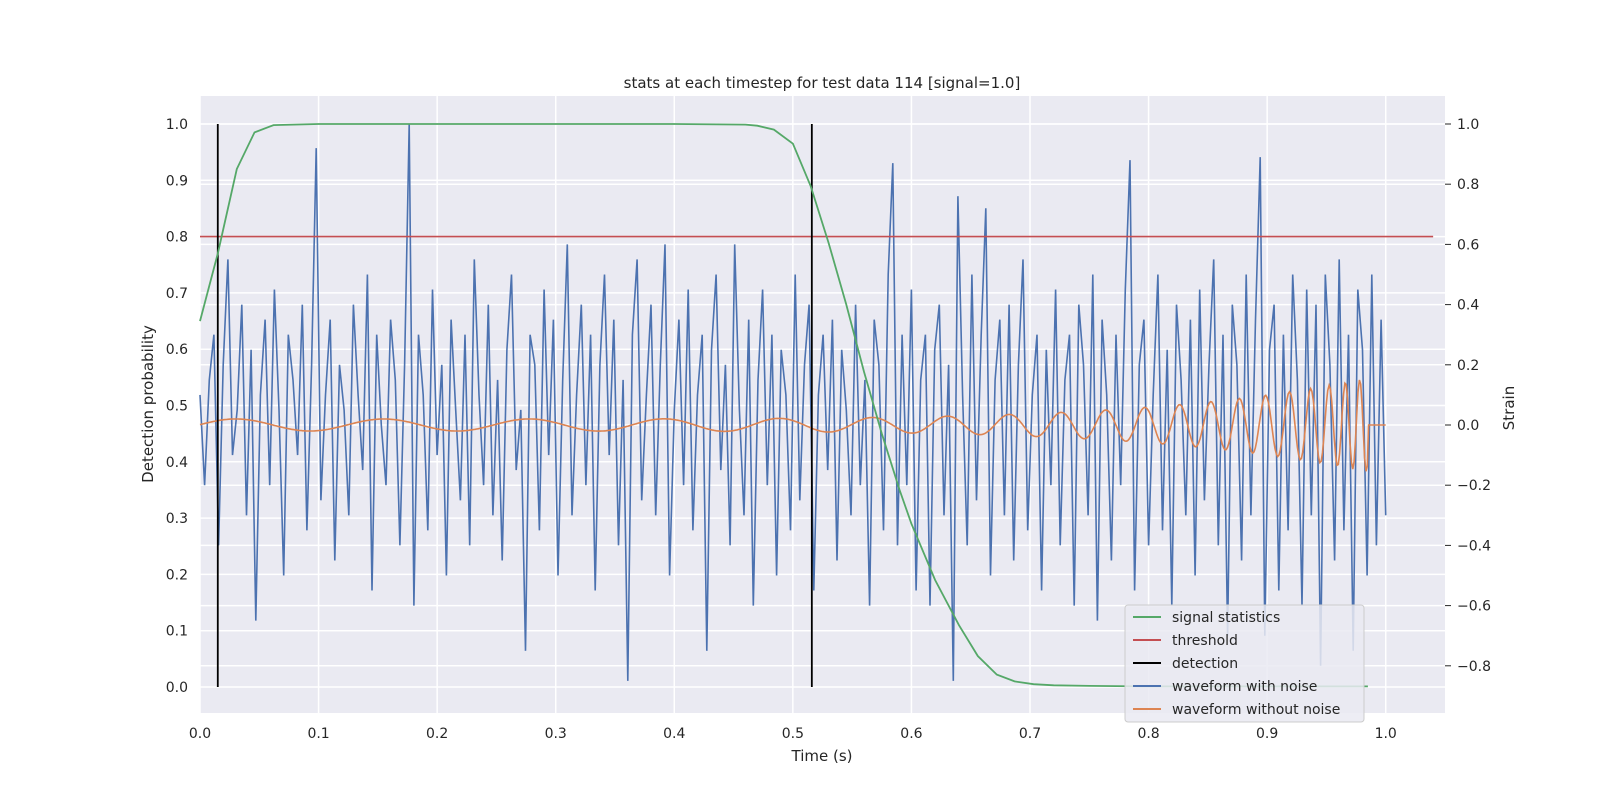  Describe the element at coordinates (1474, 667) in the screenshot. I see `y-tick-label-right: −0.8` at that location.